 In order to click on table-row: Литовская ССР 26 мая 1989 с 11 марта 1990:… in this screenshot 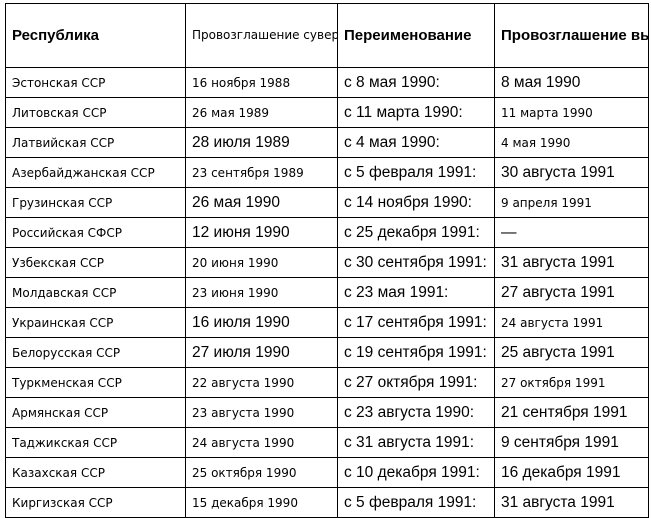, I will do `click(327, 112)`.